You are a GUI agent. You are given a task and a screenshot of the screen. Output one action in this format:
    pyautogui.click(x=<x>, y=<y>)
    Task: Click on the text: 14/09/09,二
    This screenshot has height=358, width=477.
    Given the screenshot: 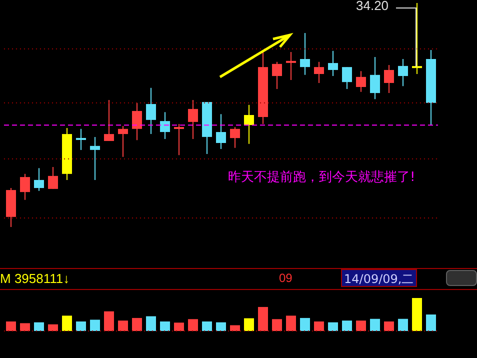 What is the action you would take?
    pyautogui.click(x=379, y=278)
    